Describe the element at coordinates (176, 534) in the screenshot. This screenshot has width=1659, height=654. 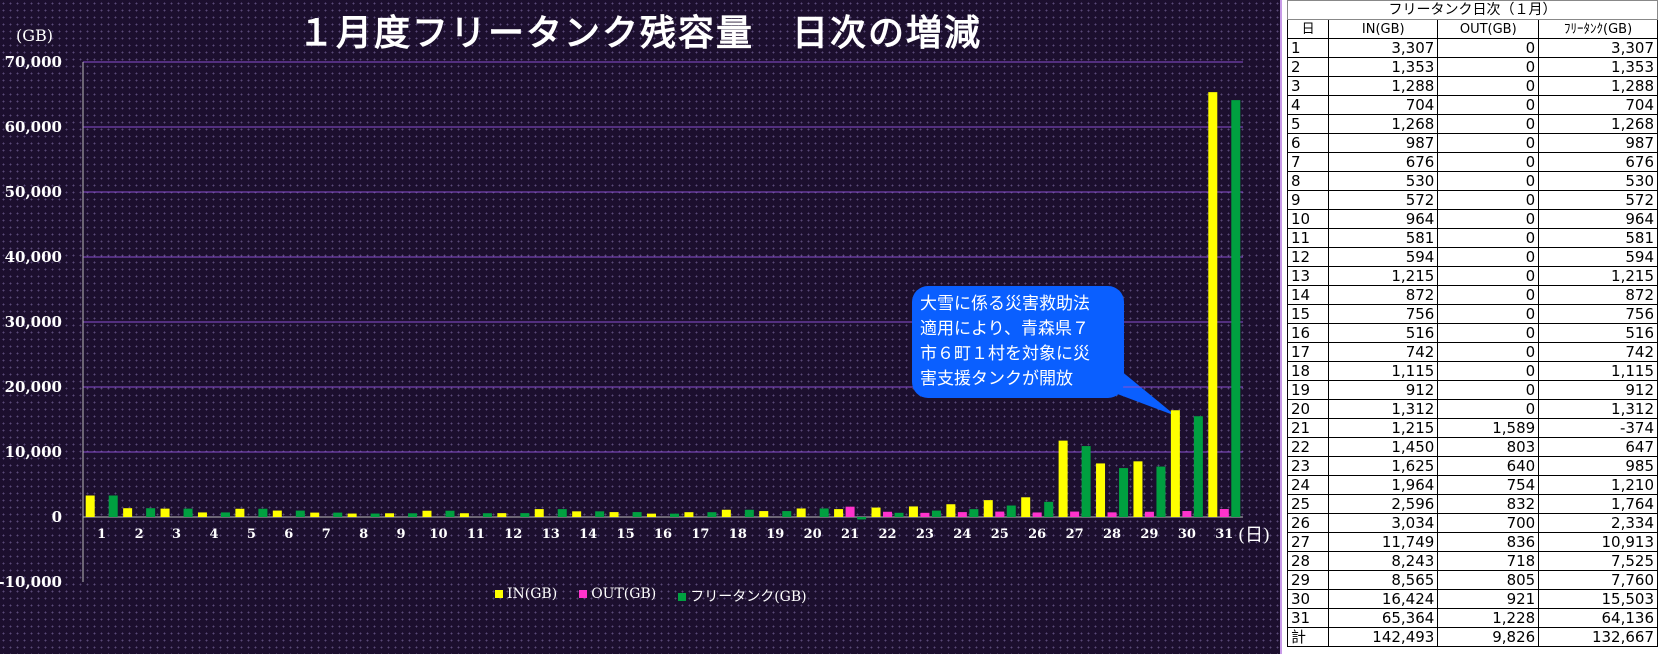
I see `x-tick-label: 3` at that location.